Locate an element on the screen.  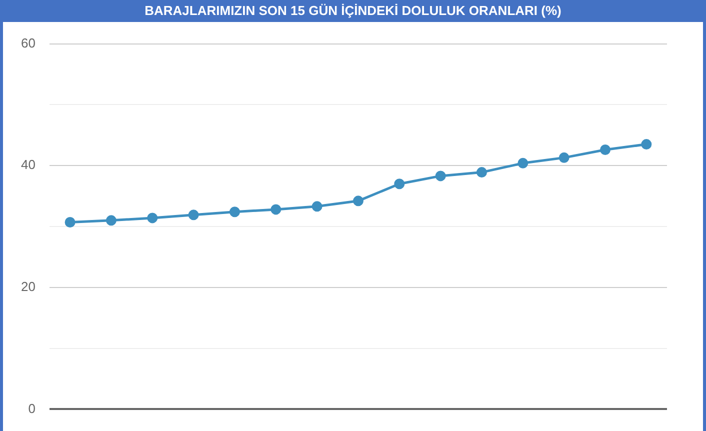
chart-title: BARAJLARIMIZIN SON 15 GÜN İÇİNDEKİ DOLULUK ORANLARI (%) is located at coordinates (353, 11).